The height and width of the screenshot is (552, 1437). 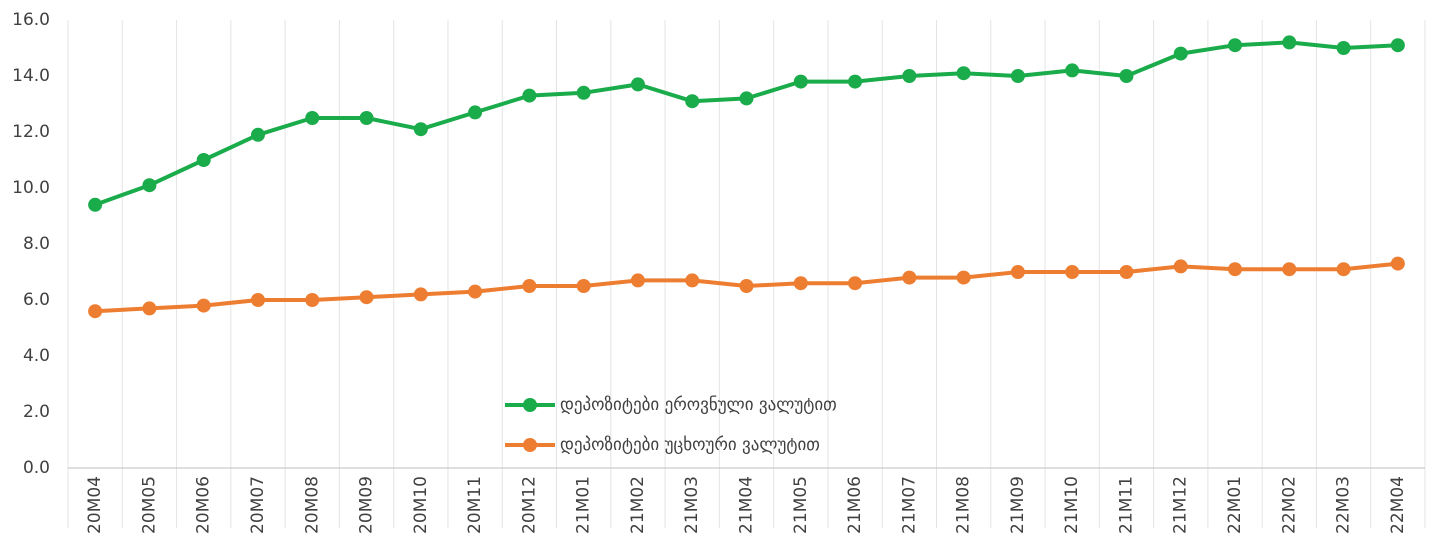 I want to click on y-tick-label: 4.0, so click(x=36, y=356).